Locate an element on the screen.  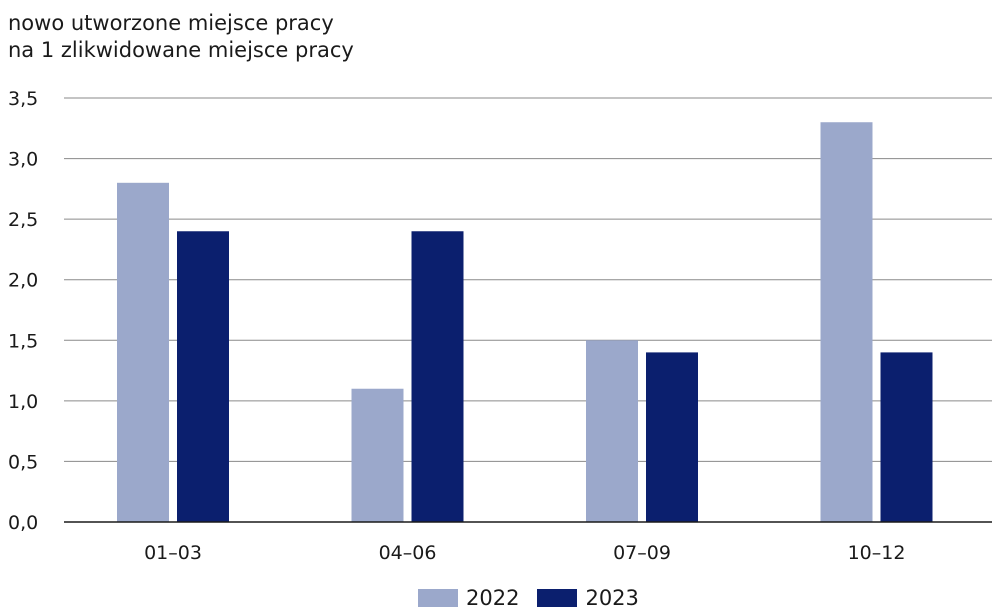
x-tick-label: 07–09 is located at coordinates (642, 553).